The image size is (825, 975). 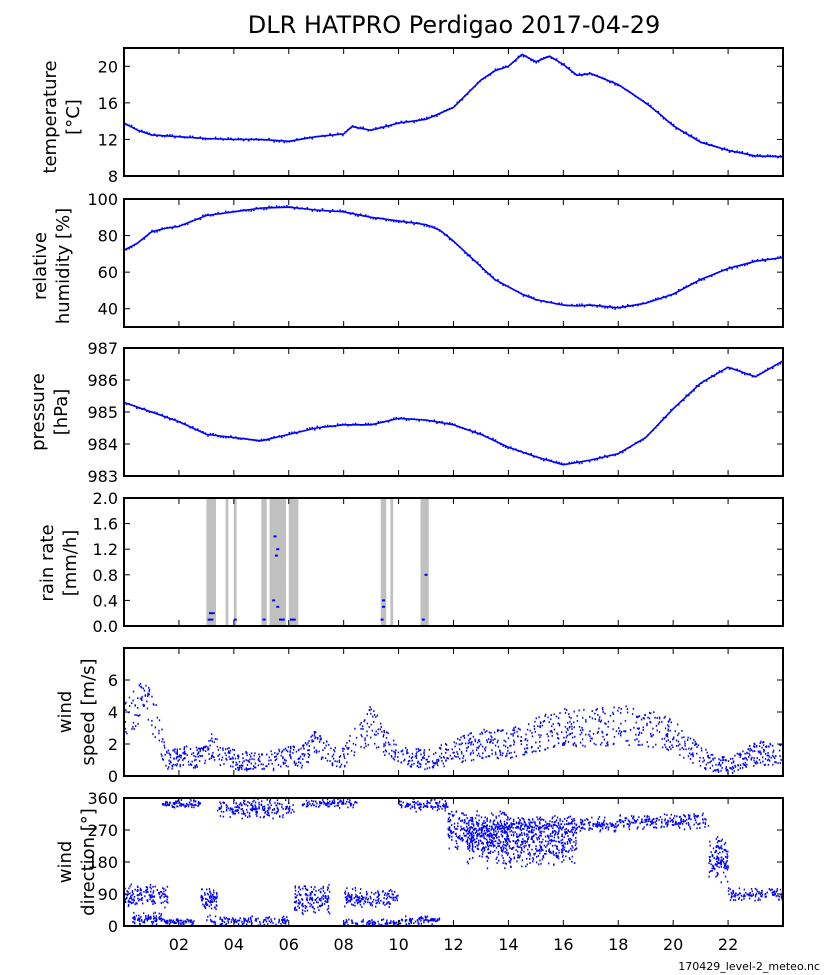 What do you see at coordinates (62, 116) in the screenshot?
I see `temperature-axis-label: temperature [°C]` at bounding box center [62, 116].